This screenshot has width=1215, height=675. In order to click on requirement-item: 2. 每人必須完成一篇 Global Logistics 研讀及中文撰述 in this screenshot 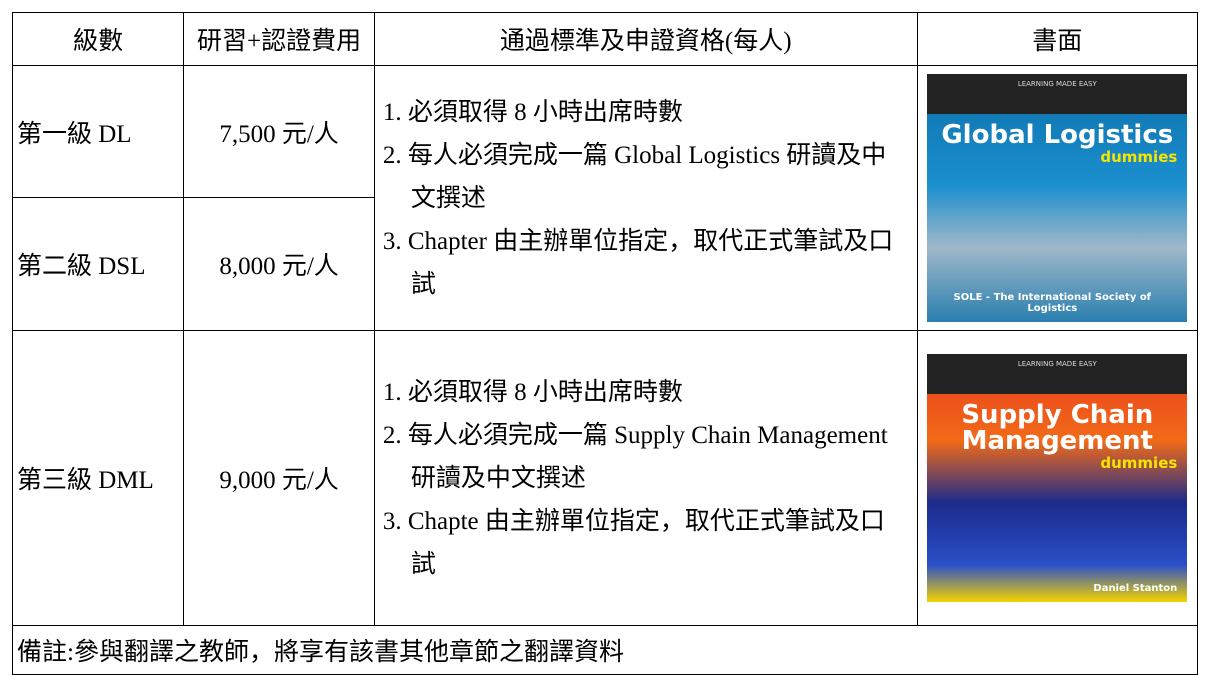, I will do `click(634, 176)`.